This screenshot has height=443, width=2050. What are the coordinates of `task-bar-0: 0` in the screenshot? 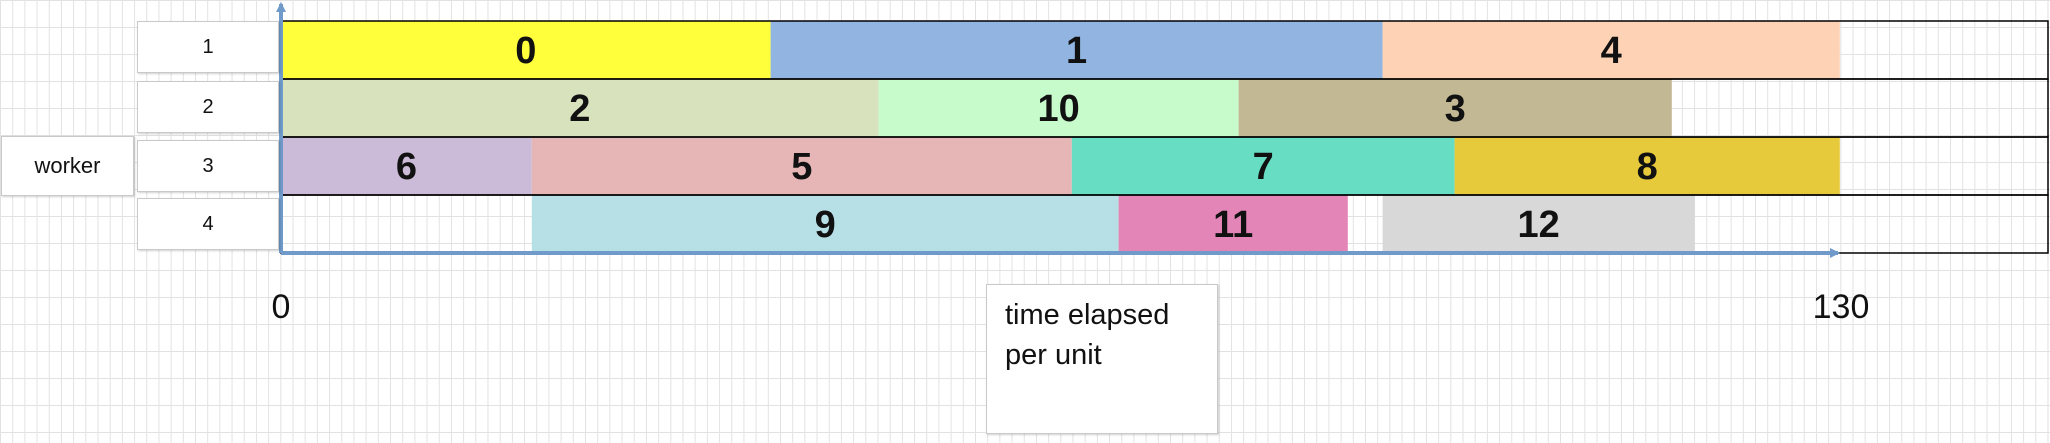 It's located at (526, 50).